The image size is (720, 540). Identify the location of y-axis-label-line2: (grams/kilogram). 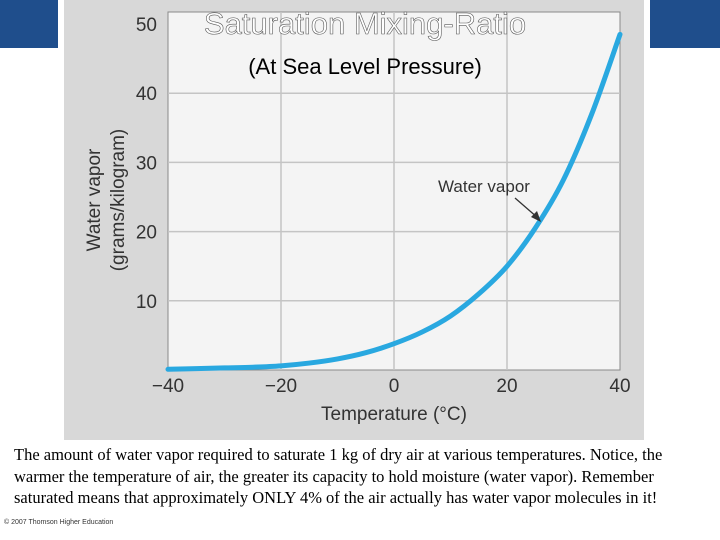
(118, 200).